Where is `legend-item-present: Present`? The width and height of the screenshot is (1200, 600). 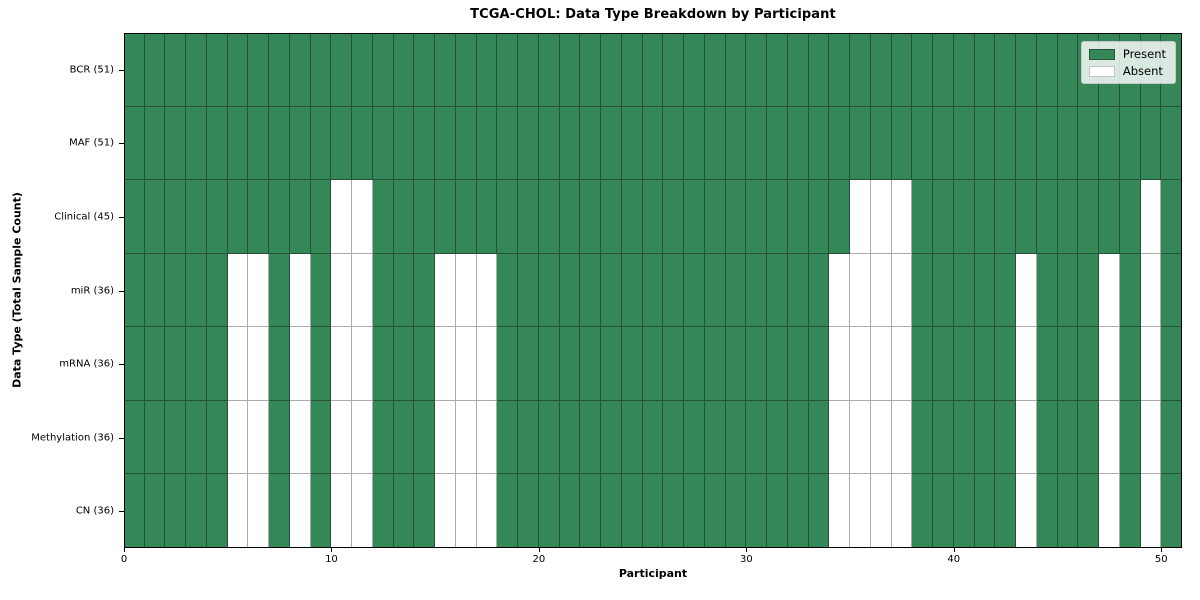
legend-item-present: Present is located at coordinates (1127, 54).